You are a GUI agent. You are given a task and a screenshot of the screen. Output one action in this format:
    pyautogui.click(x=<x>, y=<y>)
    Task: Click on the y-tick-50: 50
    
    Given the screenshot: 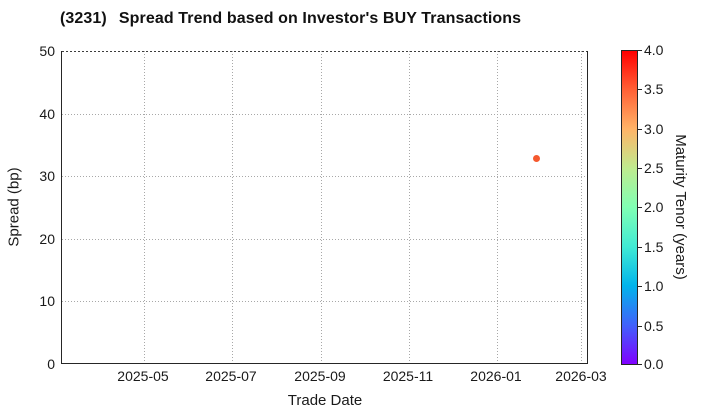 What is the action you would take?
    pyautogui.click(x=47, y=51)
    